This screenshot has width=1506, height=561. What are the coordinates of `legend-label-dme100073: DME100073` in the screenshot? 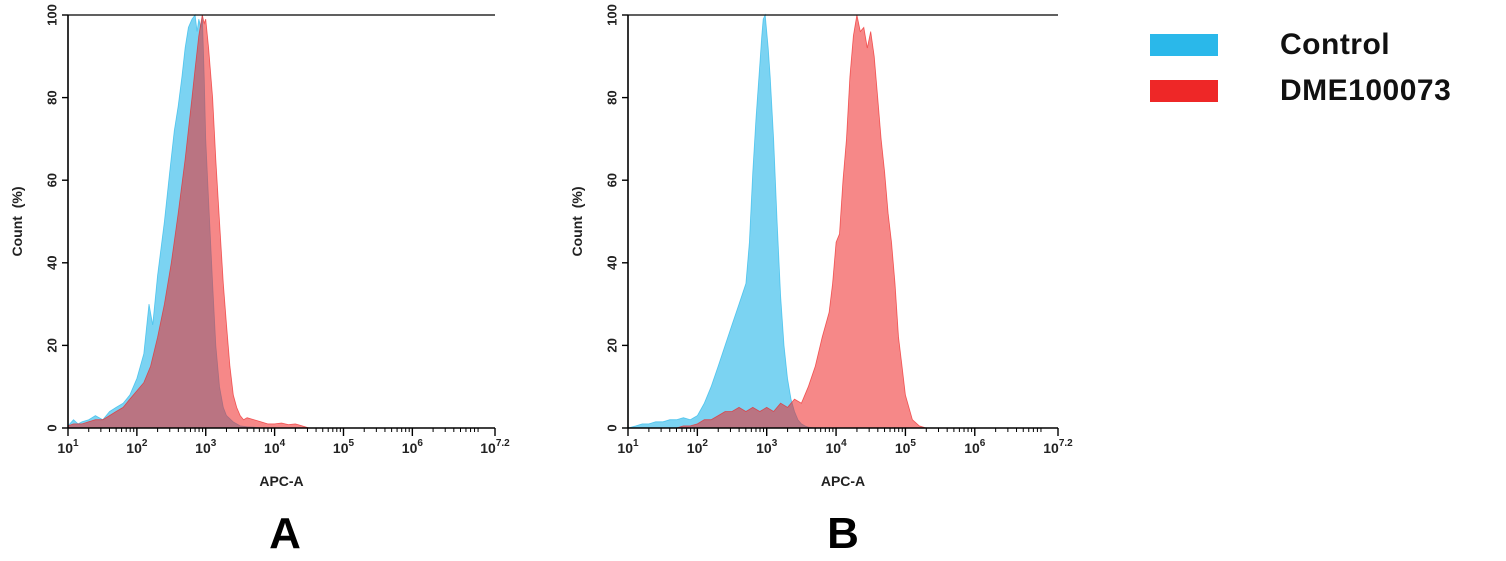 It's located at (1366, 90).